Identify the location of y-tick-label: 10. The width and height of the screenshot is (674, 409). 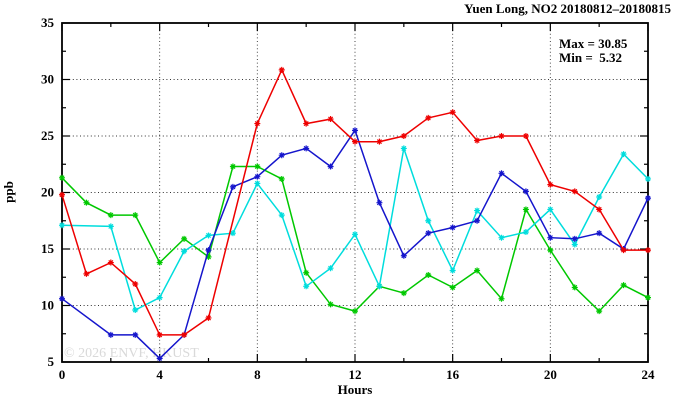
(47, 305).